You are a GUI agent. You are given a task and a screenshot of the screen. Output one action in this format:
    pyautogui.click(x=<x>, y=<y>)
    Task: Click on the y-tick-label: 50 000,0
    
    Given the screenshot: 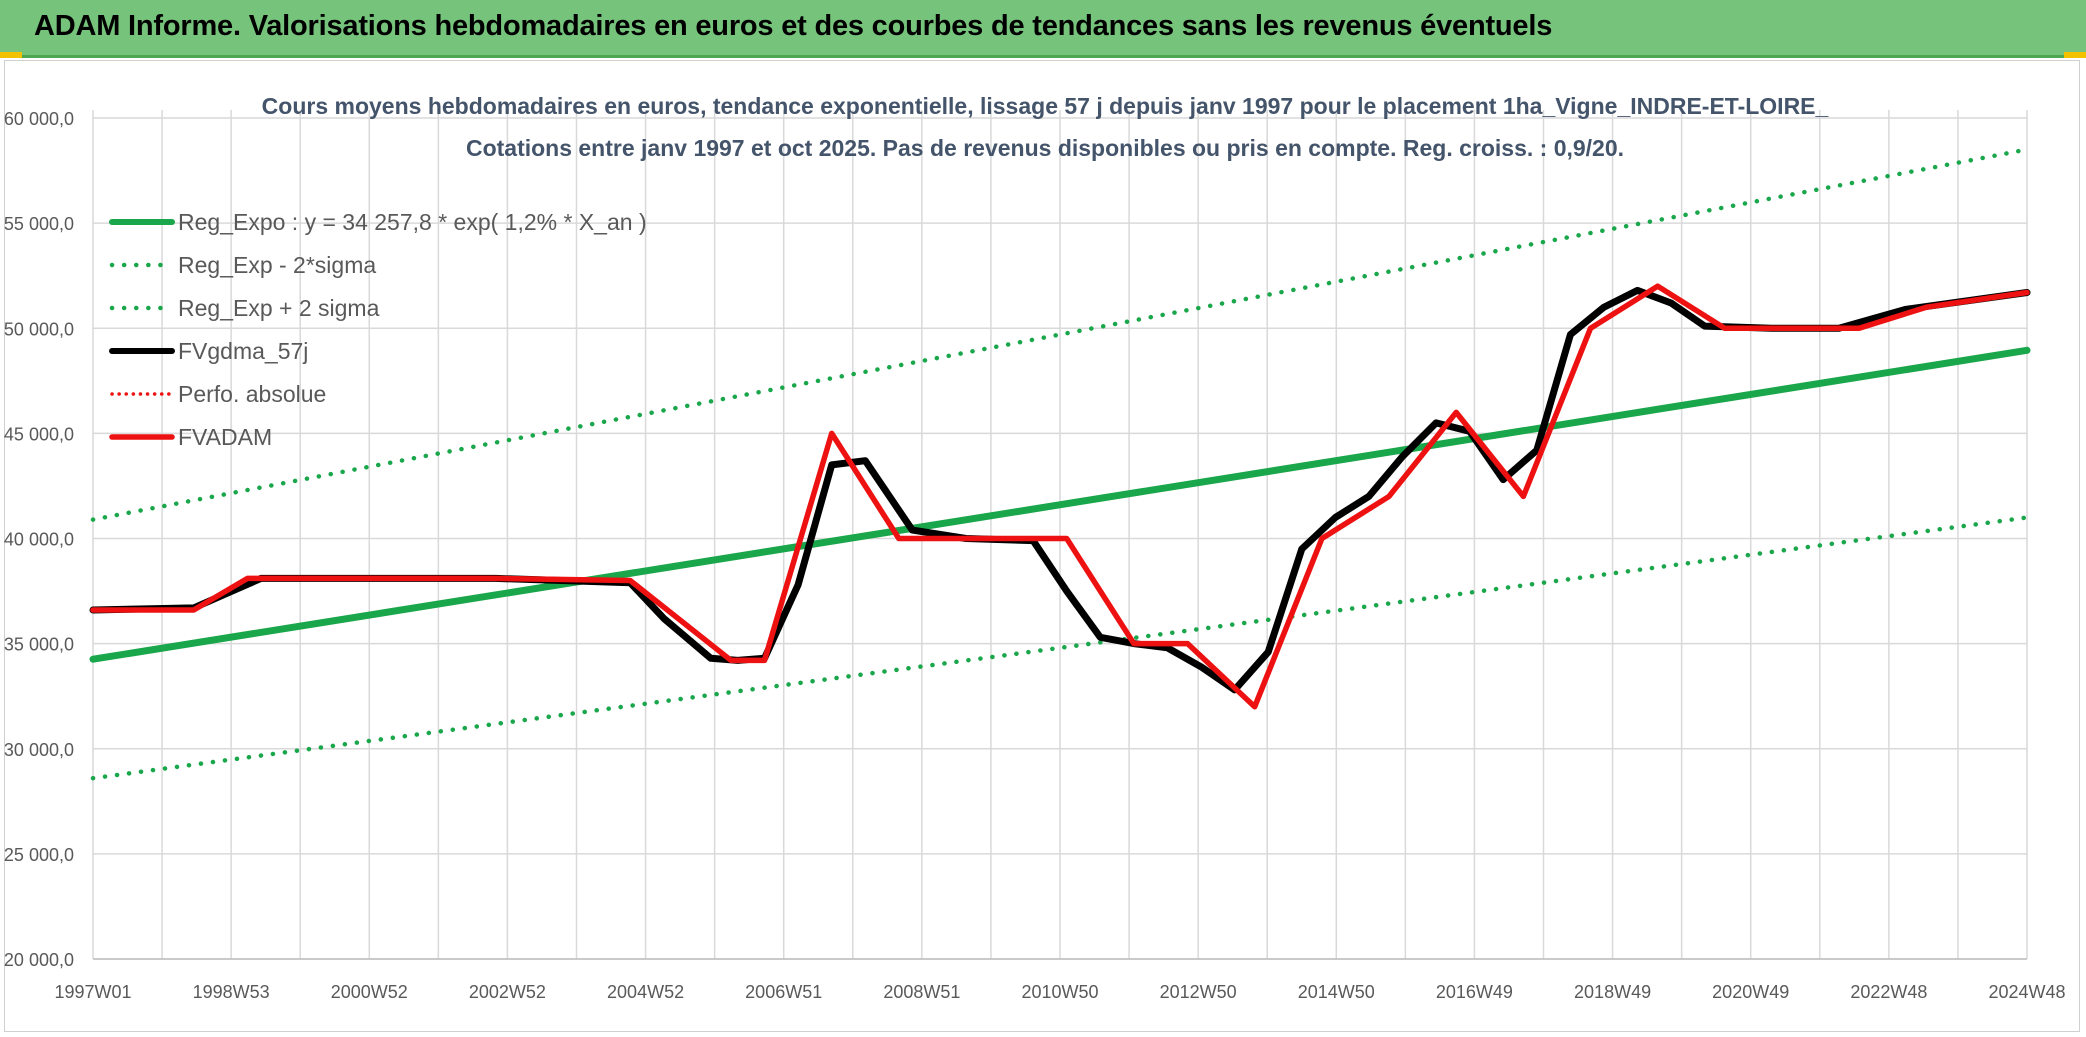 What is the action you would take?
    pyautogui.click(x=39, y=329)
    